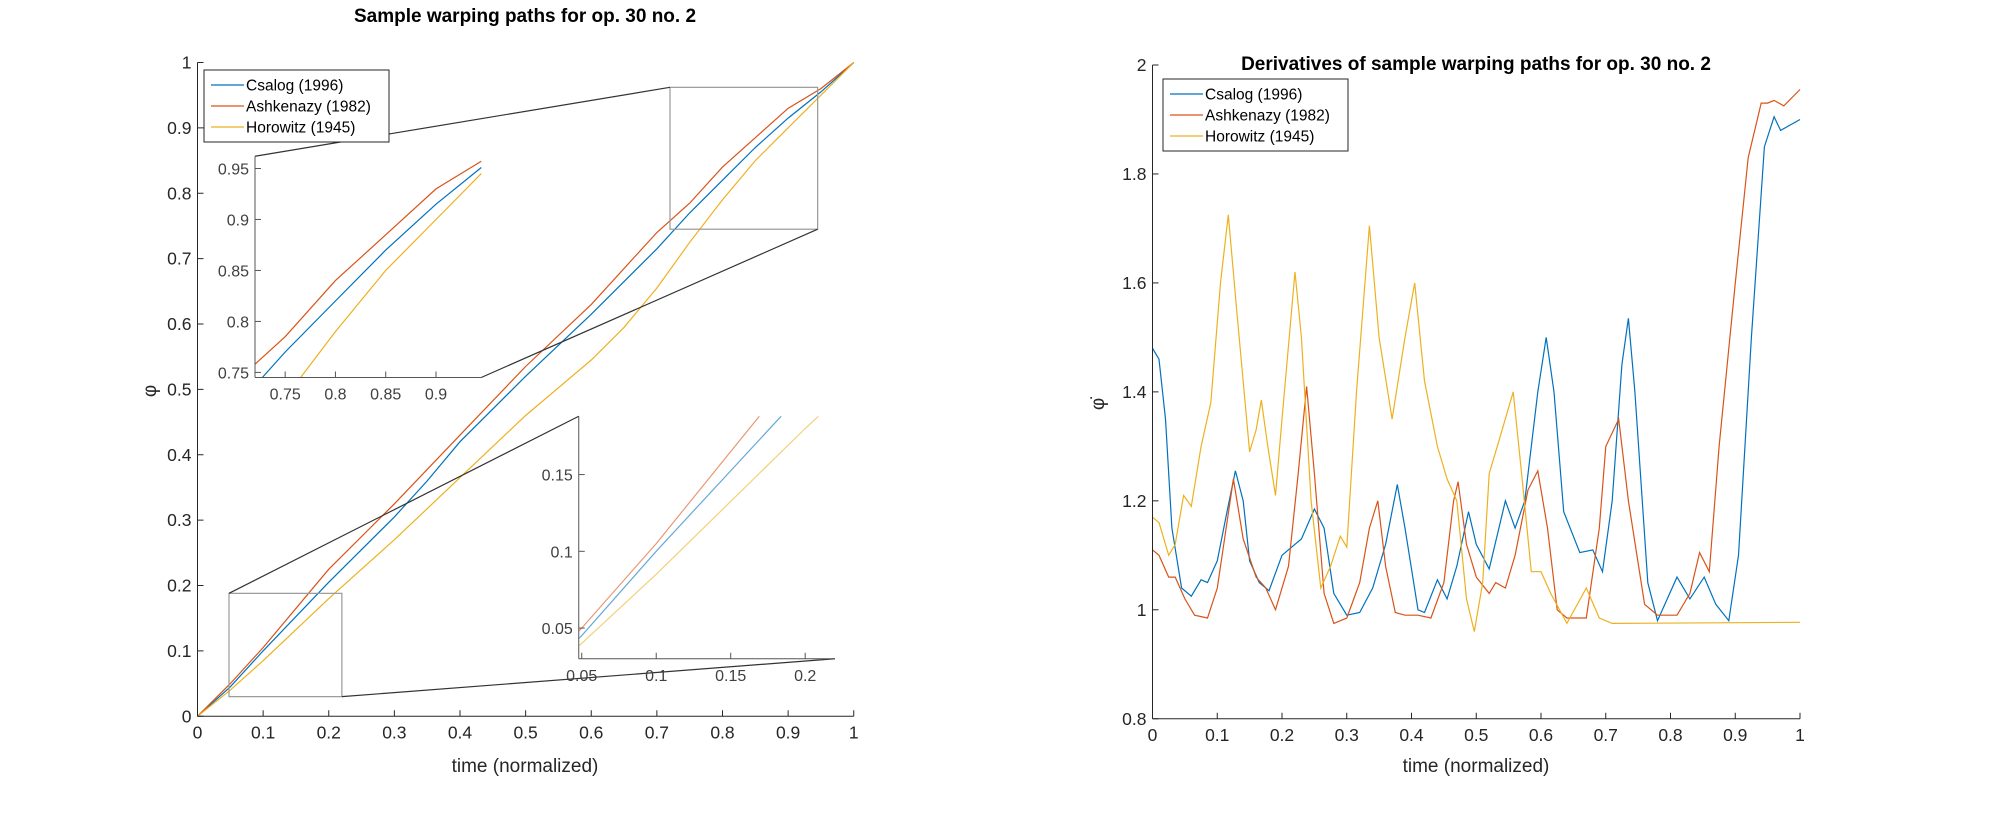 This screenshot has width=2000, height=830. I want to click on left-chart-xtick-label: 0.4, so click(460, 732).